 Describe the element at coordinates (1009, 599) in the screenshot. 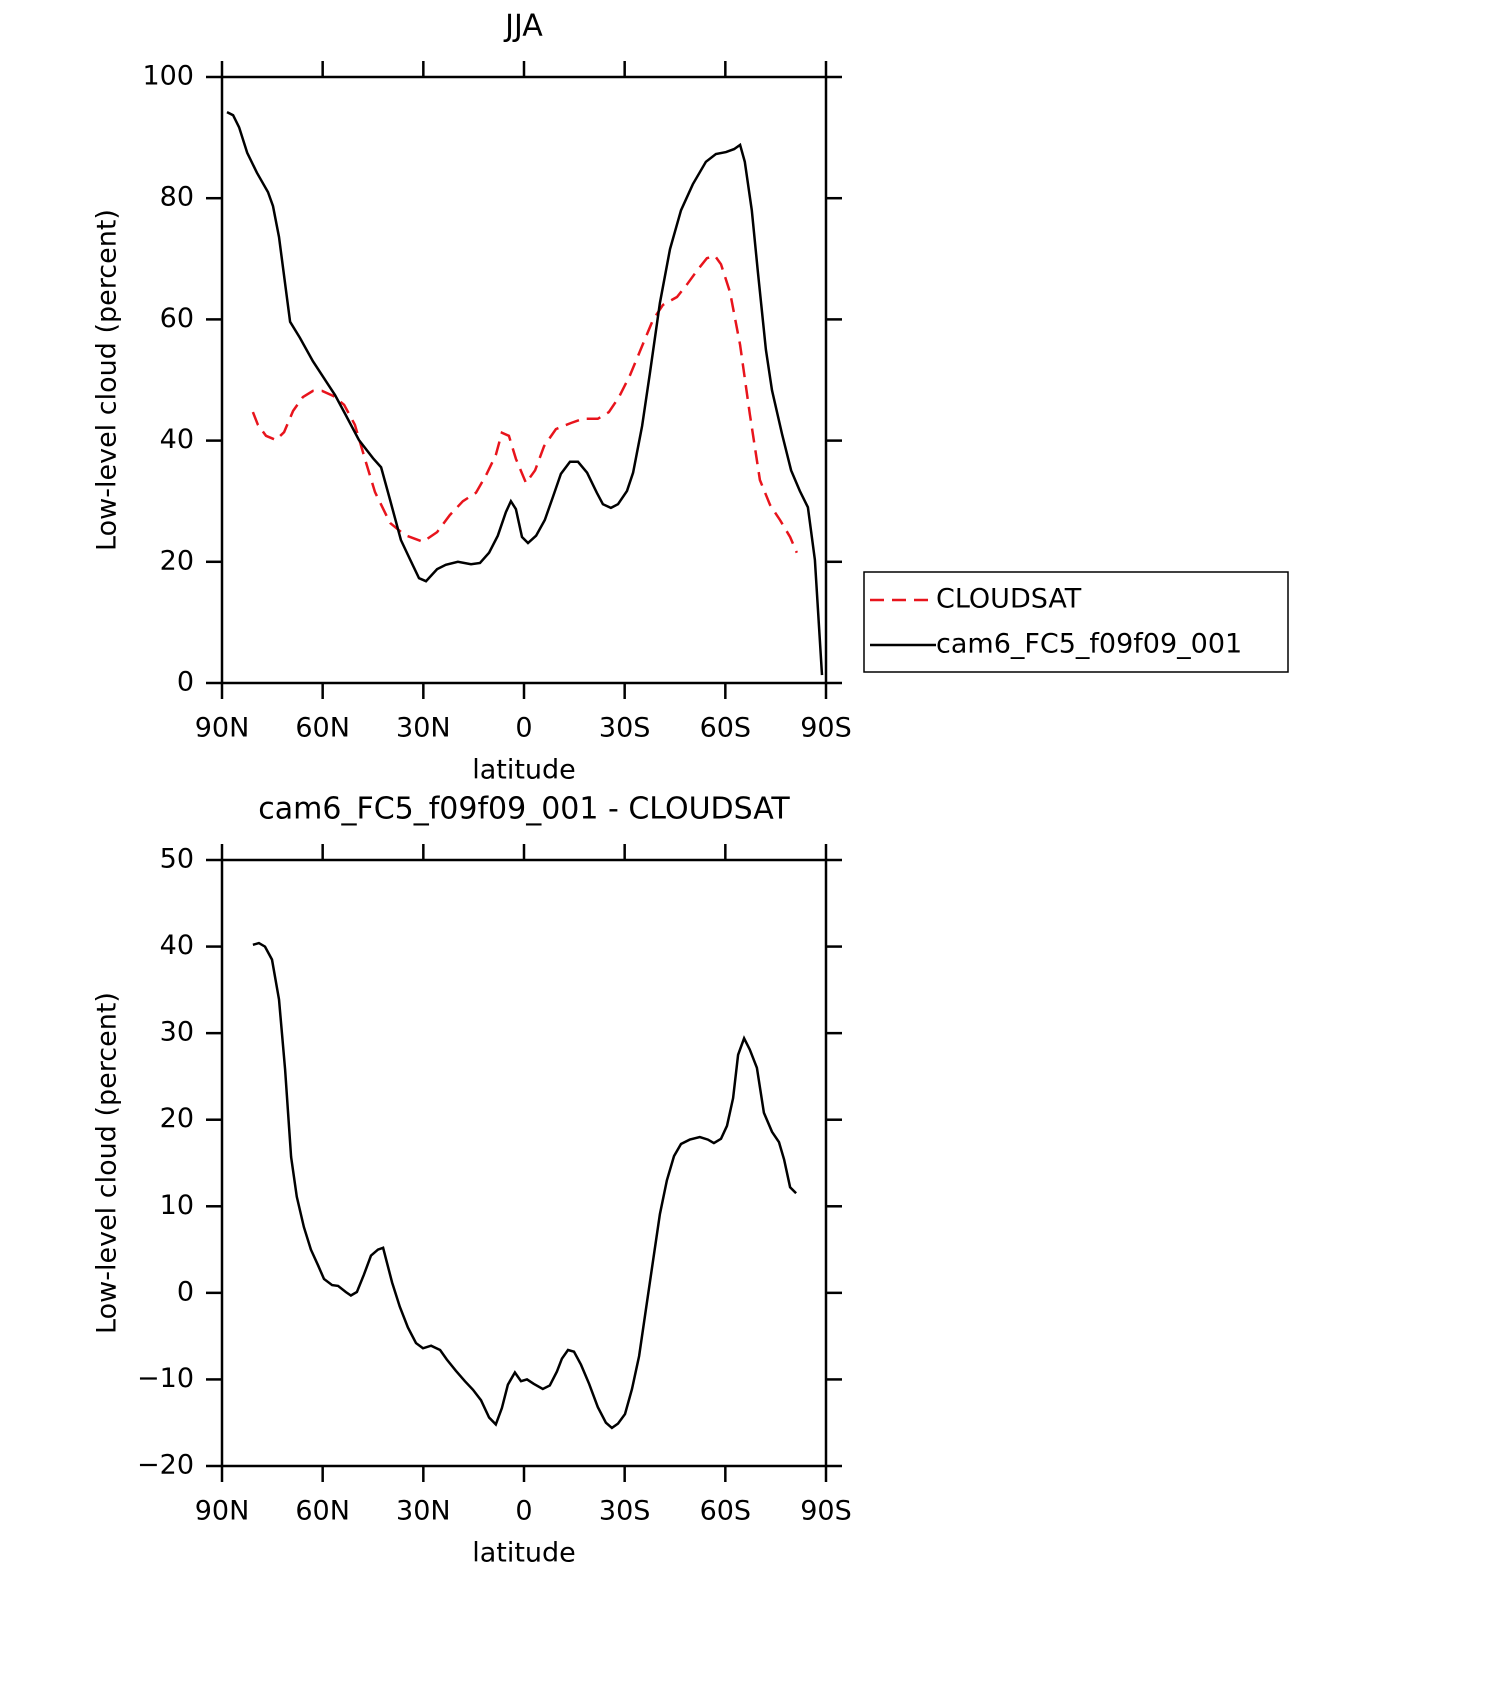

I see `legend-label: CLOUDSAT` at that location.